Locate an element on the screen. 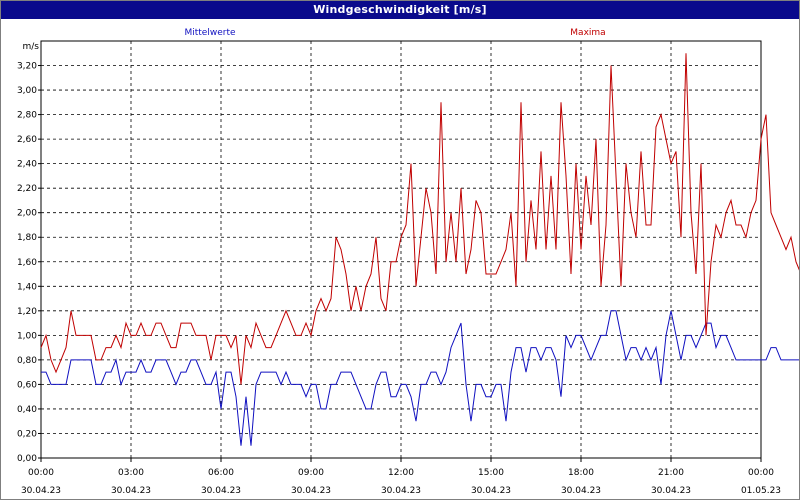  y-tick-label: 2,00 is located at coordinates (27, 214).